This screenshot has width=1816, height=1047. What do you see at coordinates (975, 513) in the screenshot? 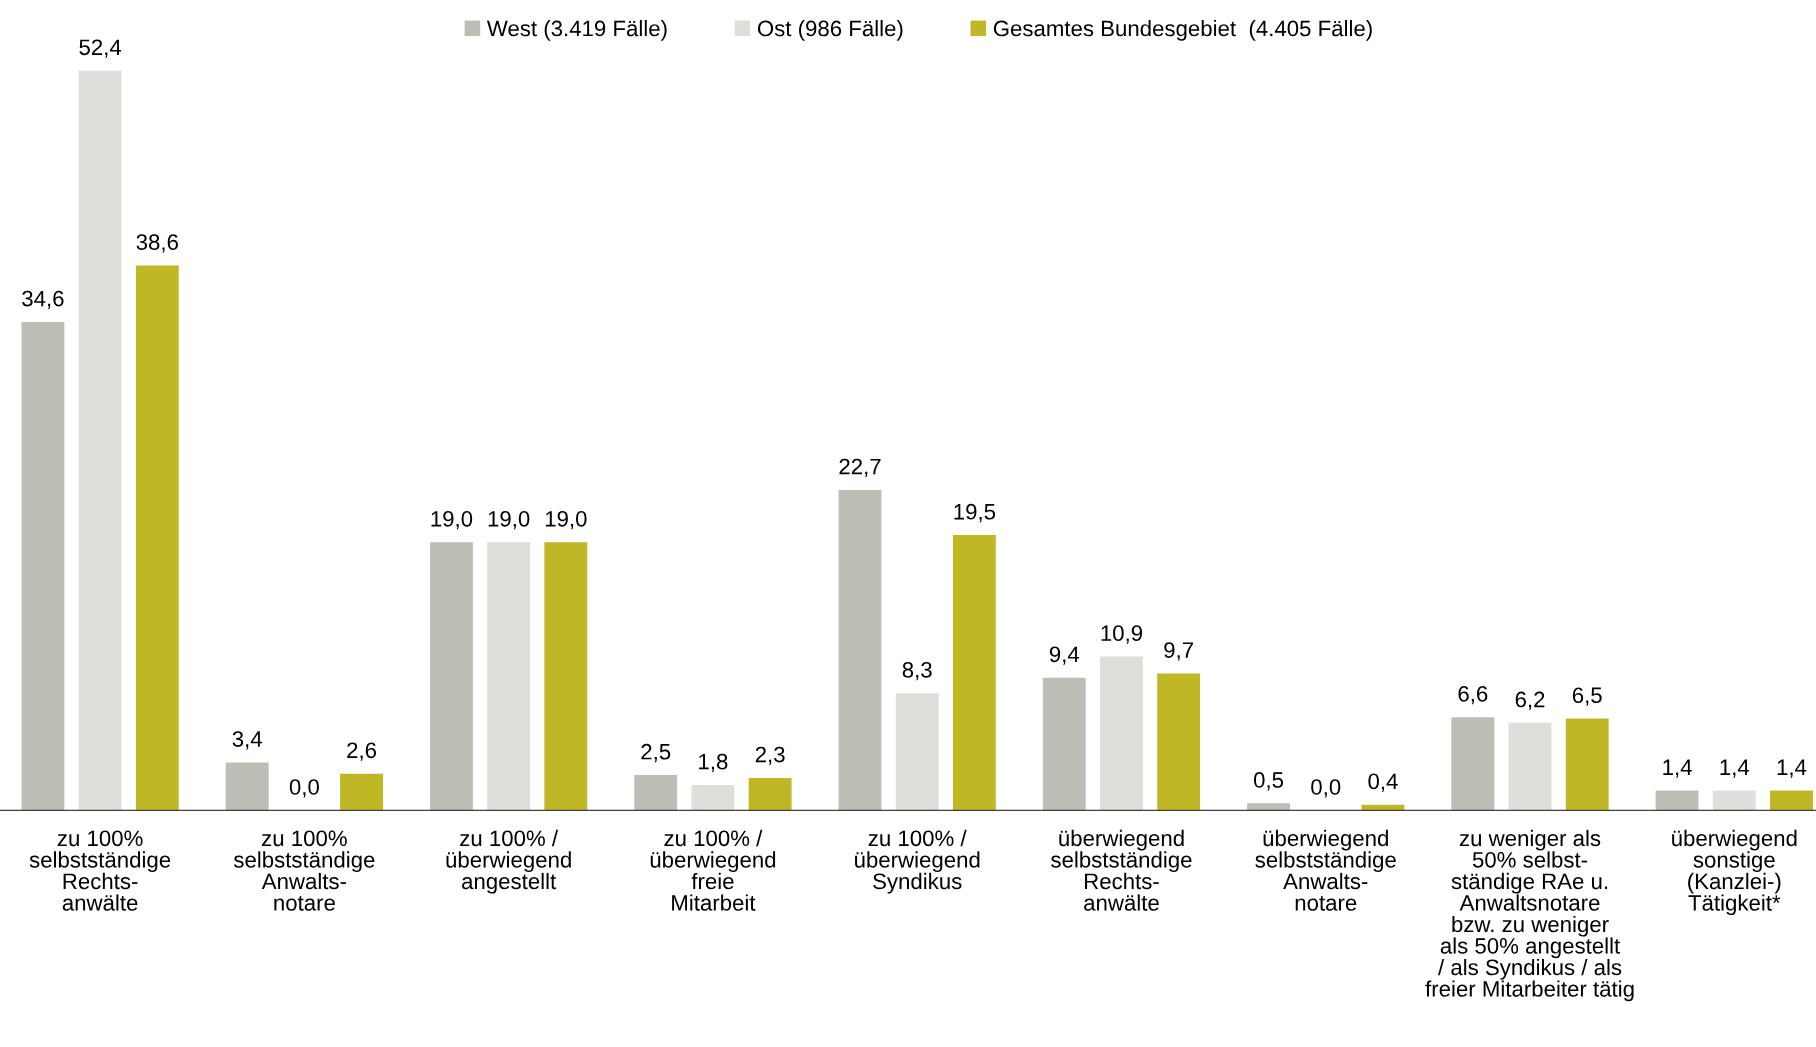
I see `data-label: 19,5` at bounding box center [975, 513].